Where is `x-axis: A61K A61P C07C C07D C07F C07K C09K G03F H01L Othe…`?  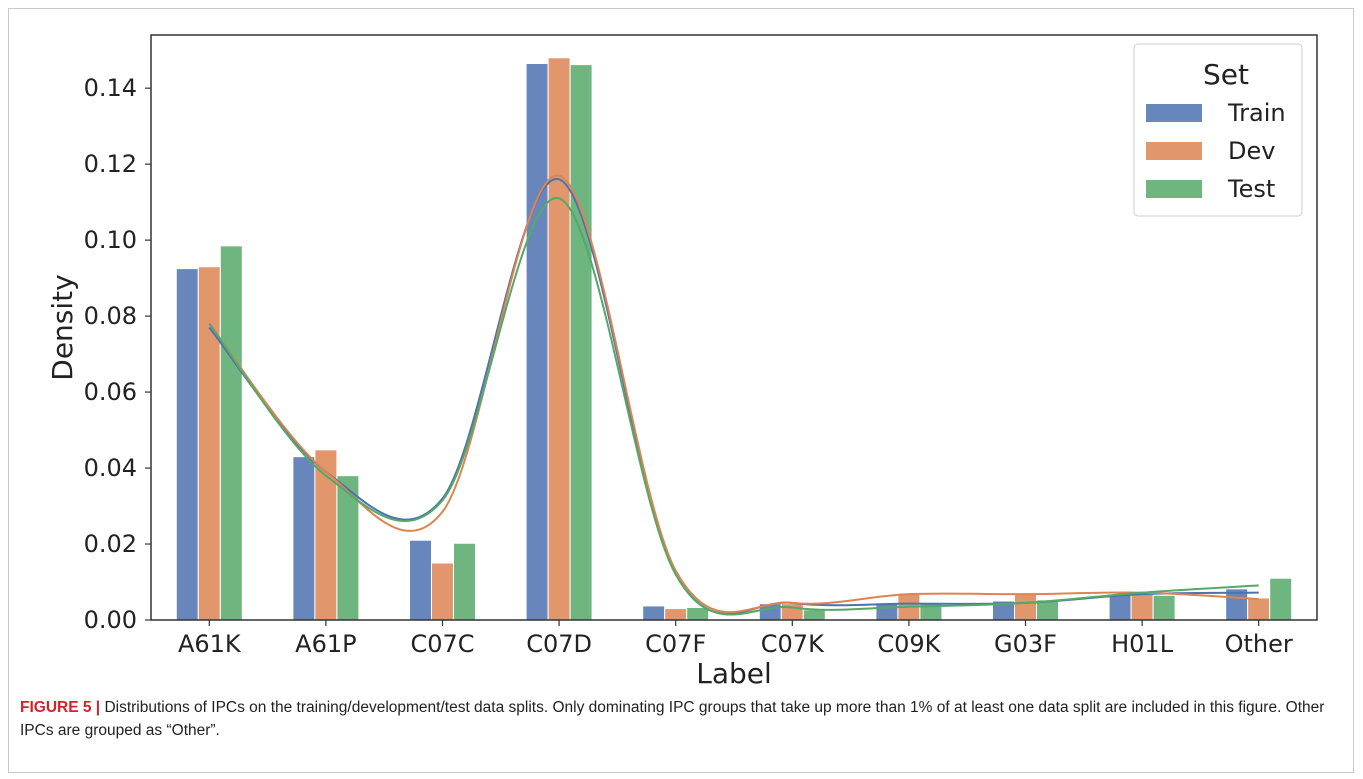
x-axis: A61K A61P C07C C07D C07F C07K C09K G03F H01L Othe… is located at coordinates (735, 639).